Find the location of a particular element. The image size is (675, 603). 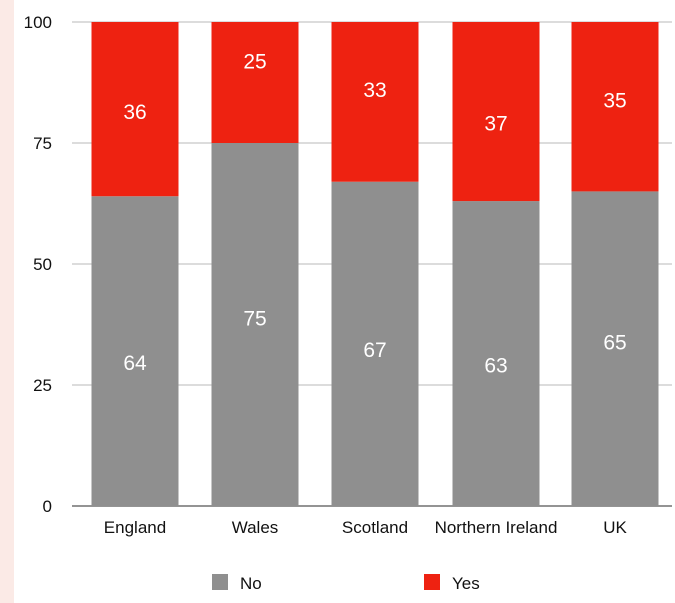

bar-no-wales is located at coordinates (255, 324).